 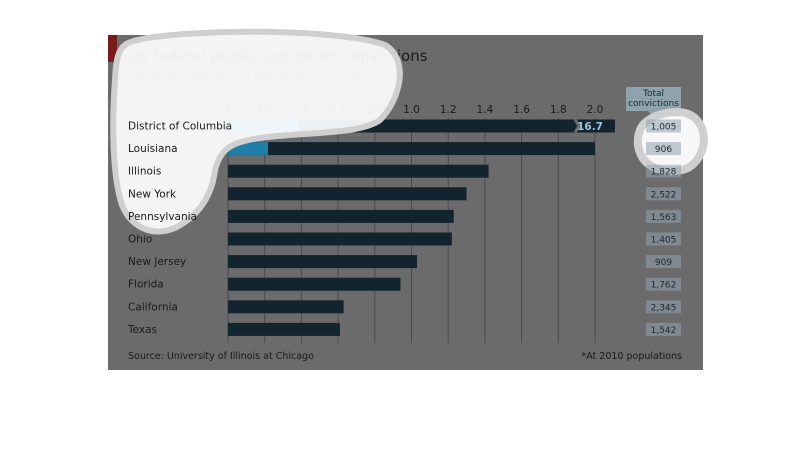 What do you see at coordinates (558, 110) in the screenshot?
I see `x-tick-label-9: 1.8` at bounding box center [558, 110].